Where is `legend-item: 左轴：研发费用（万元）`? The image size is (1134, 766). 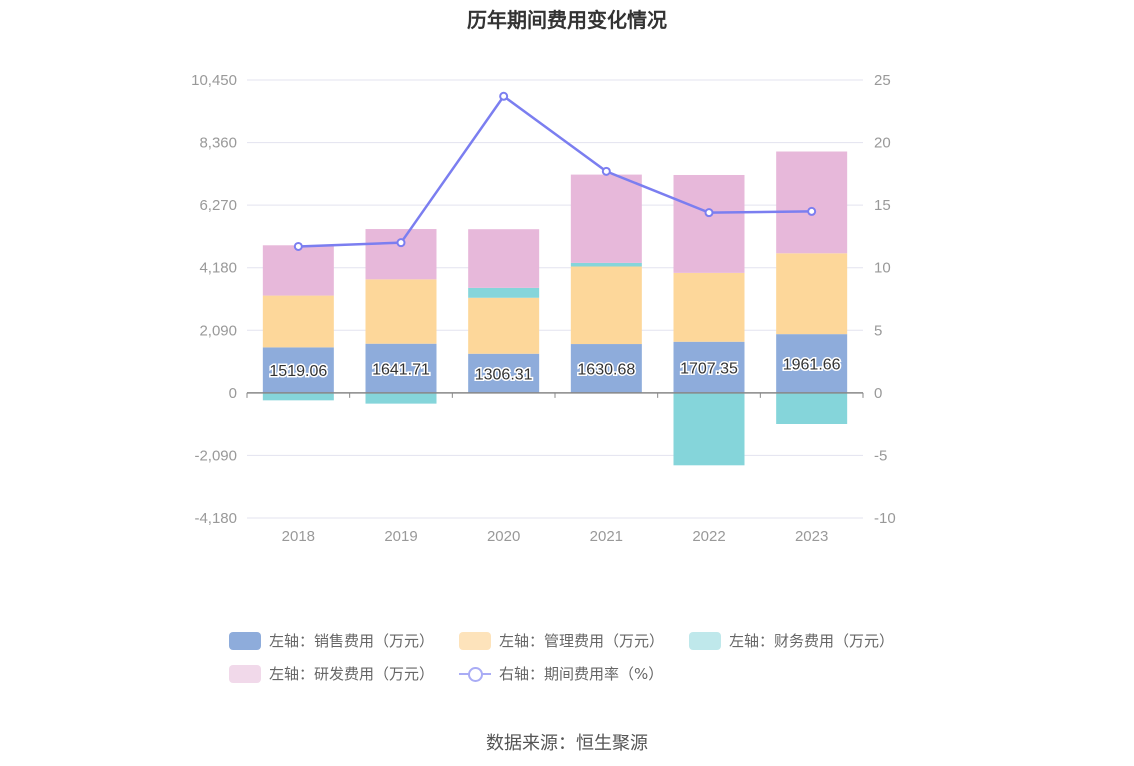
legend-item: 左轴：研发费用（万元） is located at coordinates (331, 673).